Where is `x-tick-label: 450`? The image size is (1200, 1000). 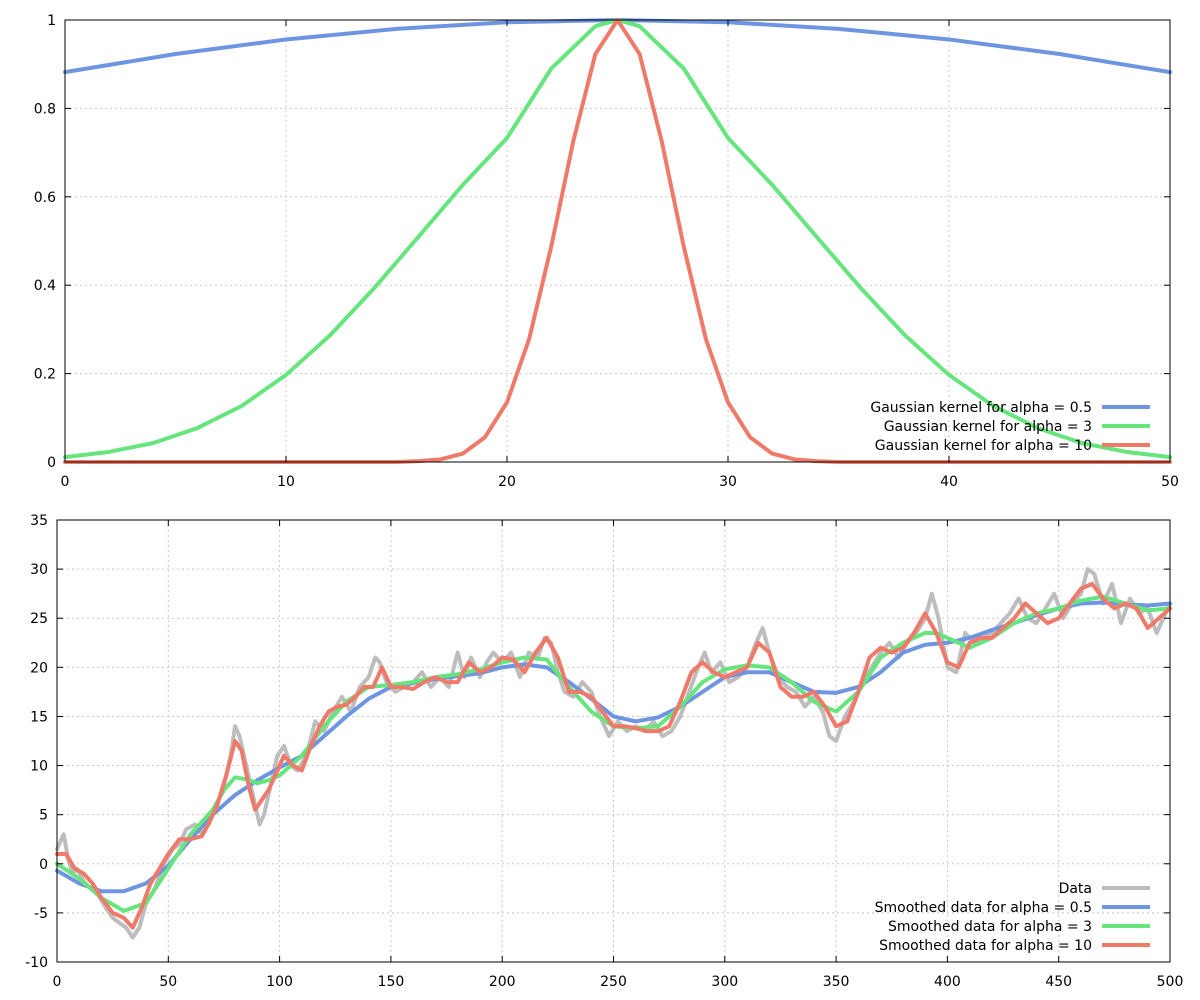 x-tick-label: 450 is located at coordinates (1058, 982).